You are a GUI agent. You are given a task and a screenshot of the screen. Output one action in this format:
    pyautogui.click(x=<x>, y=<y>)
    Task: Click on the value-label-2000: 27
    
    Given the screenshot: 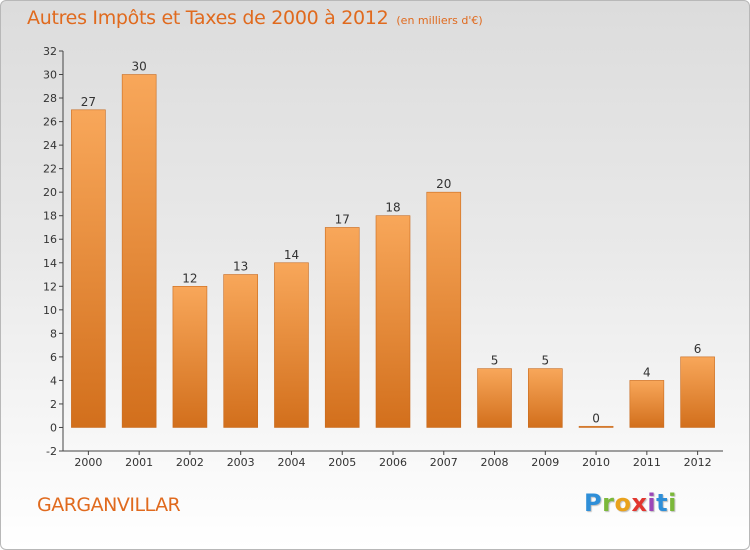 What is the action you would take?
    pyautogui.click(x=88, y=102)
    